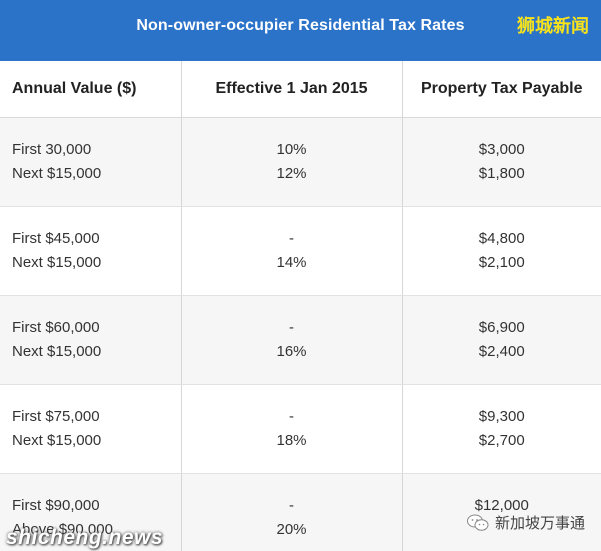 The image size is (601, 551). Describe the element at coordinates (501, 440) in the screenshot. I see `tax-line: $2,700` at that location.